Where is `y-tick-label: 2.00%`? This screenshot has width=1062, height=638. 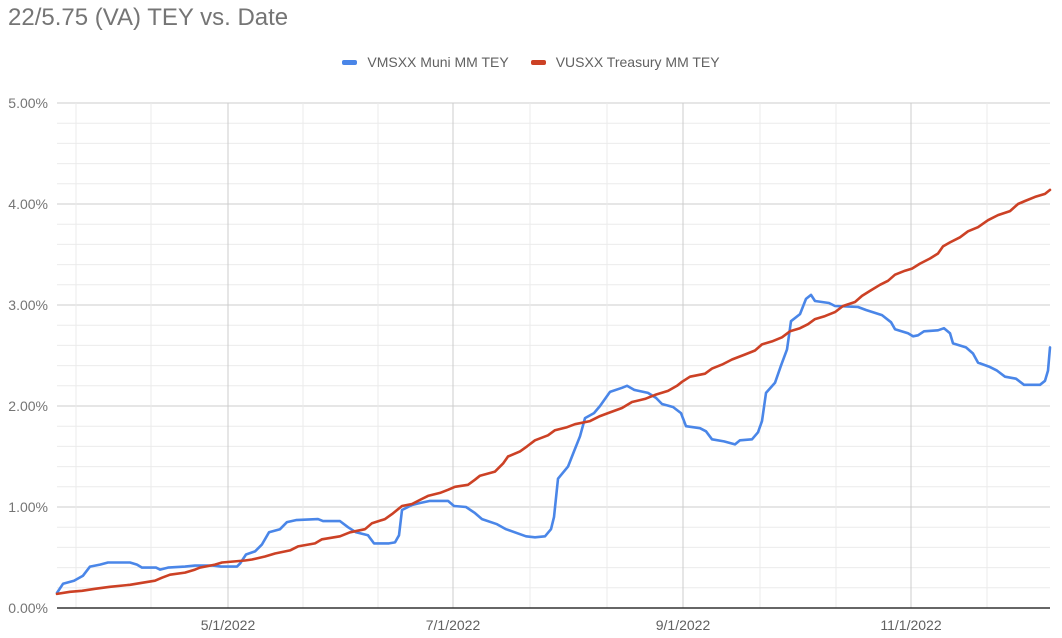 y-tick-label: 2.00% is located at coordinates (28, 406).